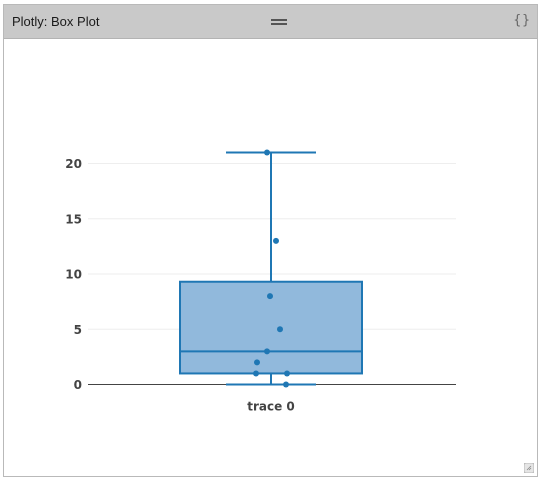  What do you see at coordinates (271, 407) in the screenshot?
I see `x-category-label: trace 0` at bounding box center [271, 407].